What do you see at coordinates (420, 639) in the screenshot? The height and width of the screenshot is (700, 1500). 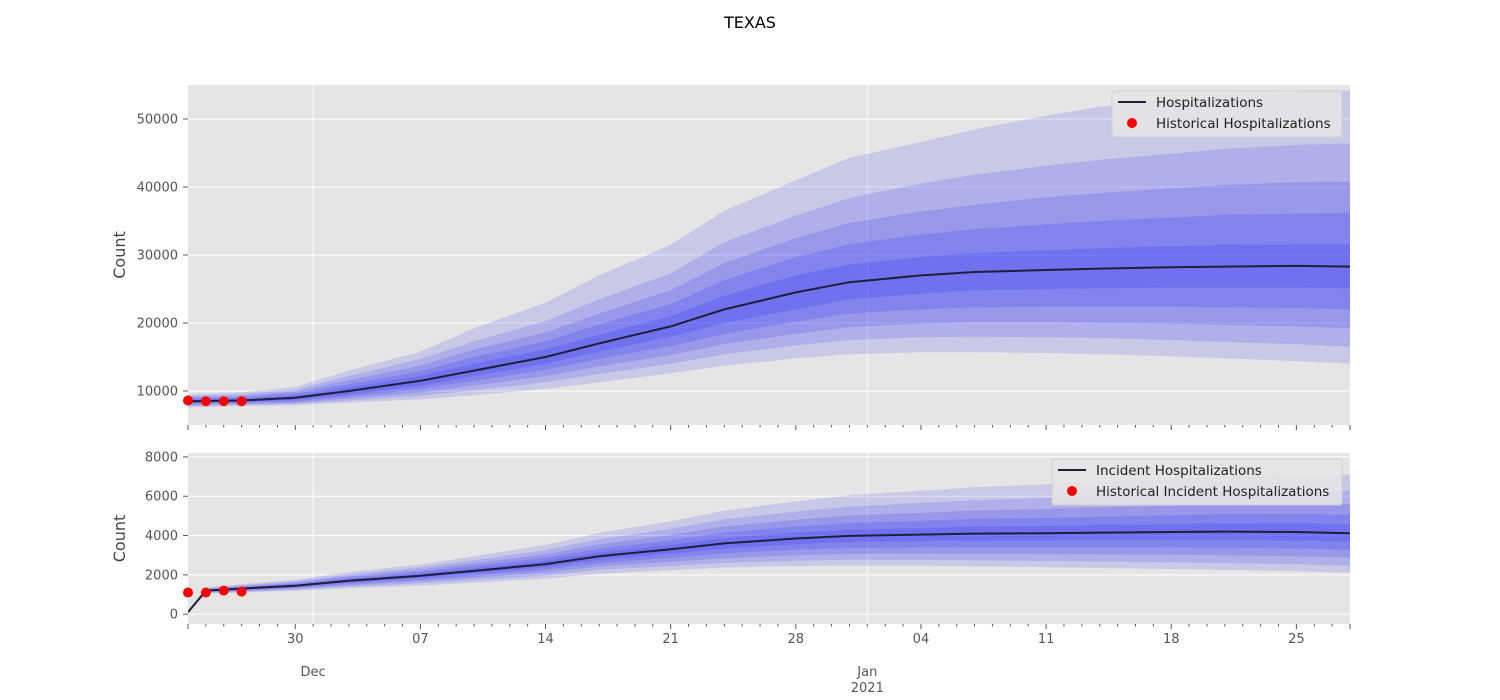 I see `x-tick-label: 07` at bounding box center [420, 639].